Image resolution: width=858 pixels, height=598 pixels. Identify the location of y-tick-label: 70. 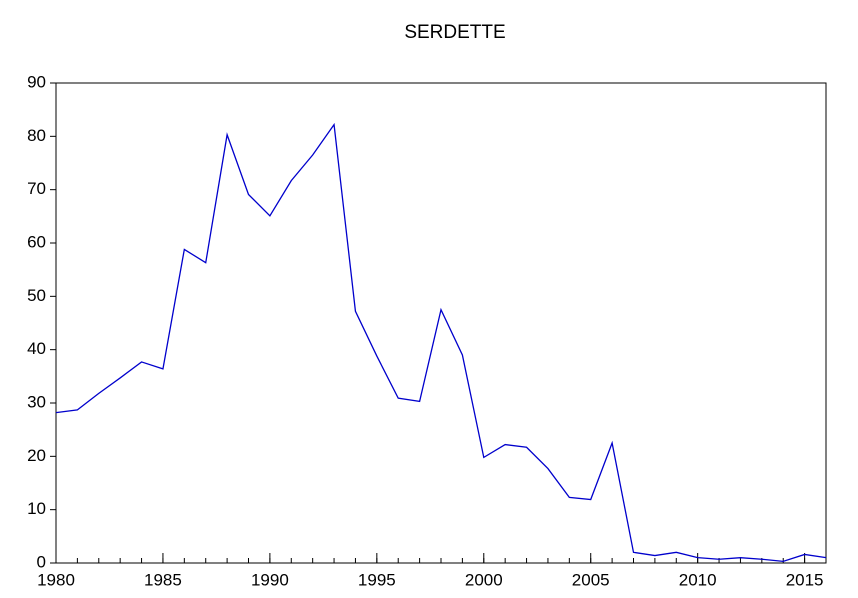
(36, 188).